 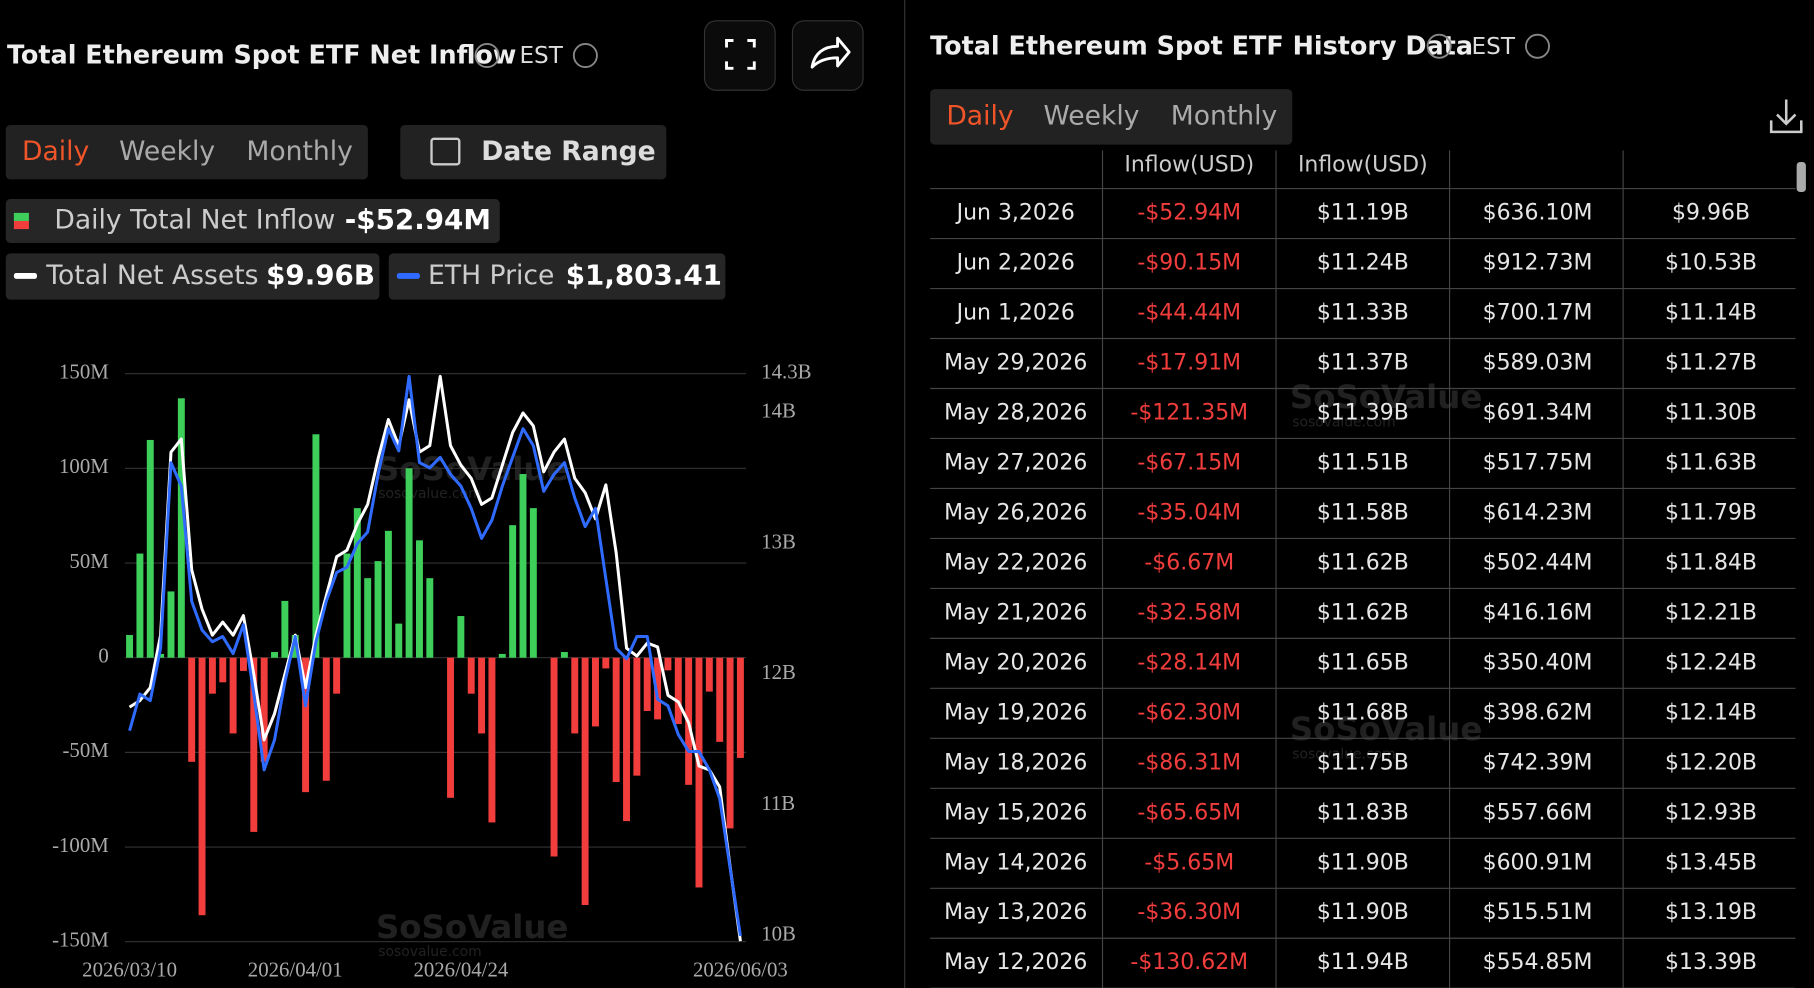 I want to click on fullscreen-button, so click(x=739, y=55).